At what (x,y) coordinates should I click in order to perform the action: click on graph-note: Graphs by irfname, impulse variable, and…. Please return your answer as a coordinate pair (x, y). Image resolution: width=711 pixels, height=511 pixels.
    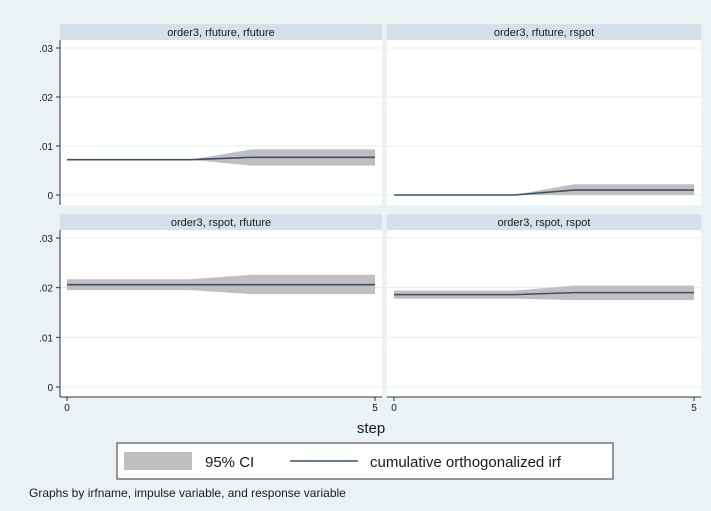
    Looking at the image, I should click on (187, 493).